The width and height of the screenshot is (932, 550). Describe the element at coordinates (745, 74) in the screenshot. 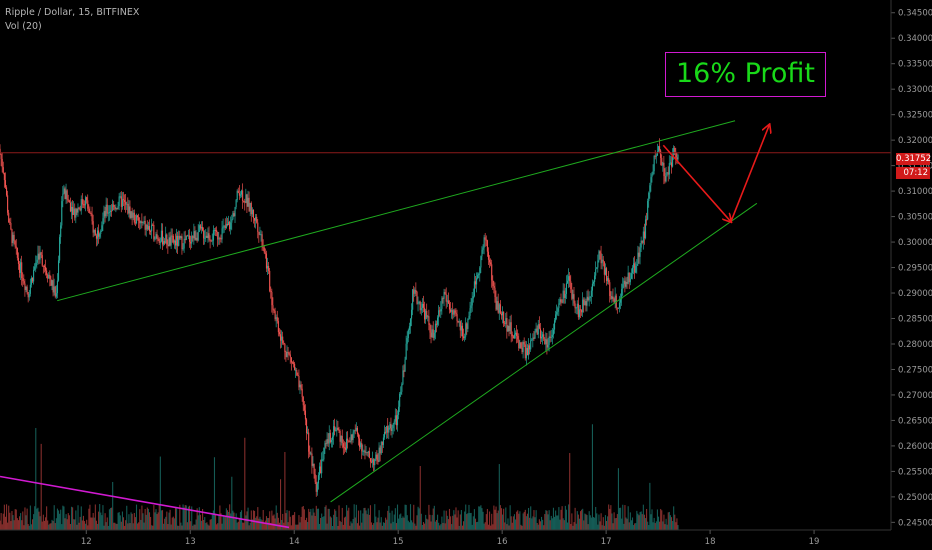

I see `profit-annotation: 16% Profit` at that location.